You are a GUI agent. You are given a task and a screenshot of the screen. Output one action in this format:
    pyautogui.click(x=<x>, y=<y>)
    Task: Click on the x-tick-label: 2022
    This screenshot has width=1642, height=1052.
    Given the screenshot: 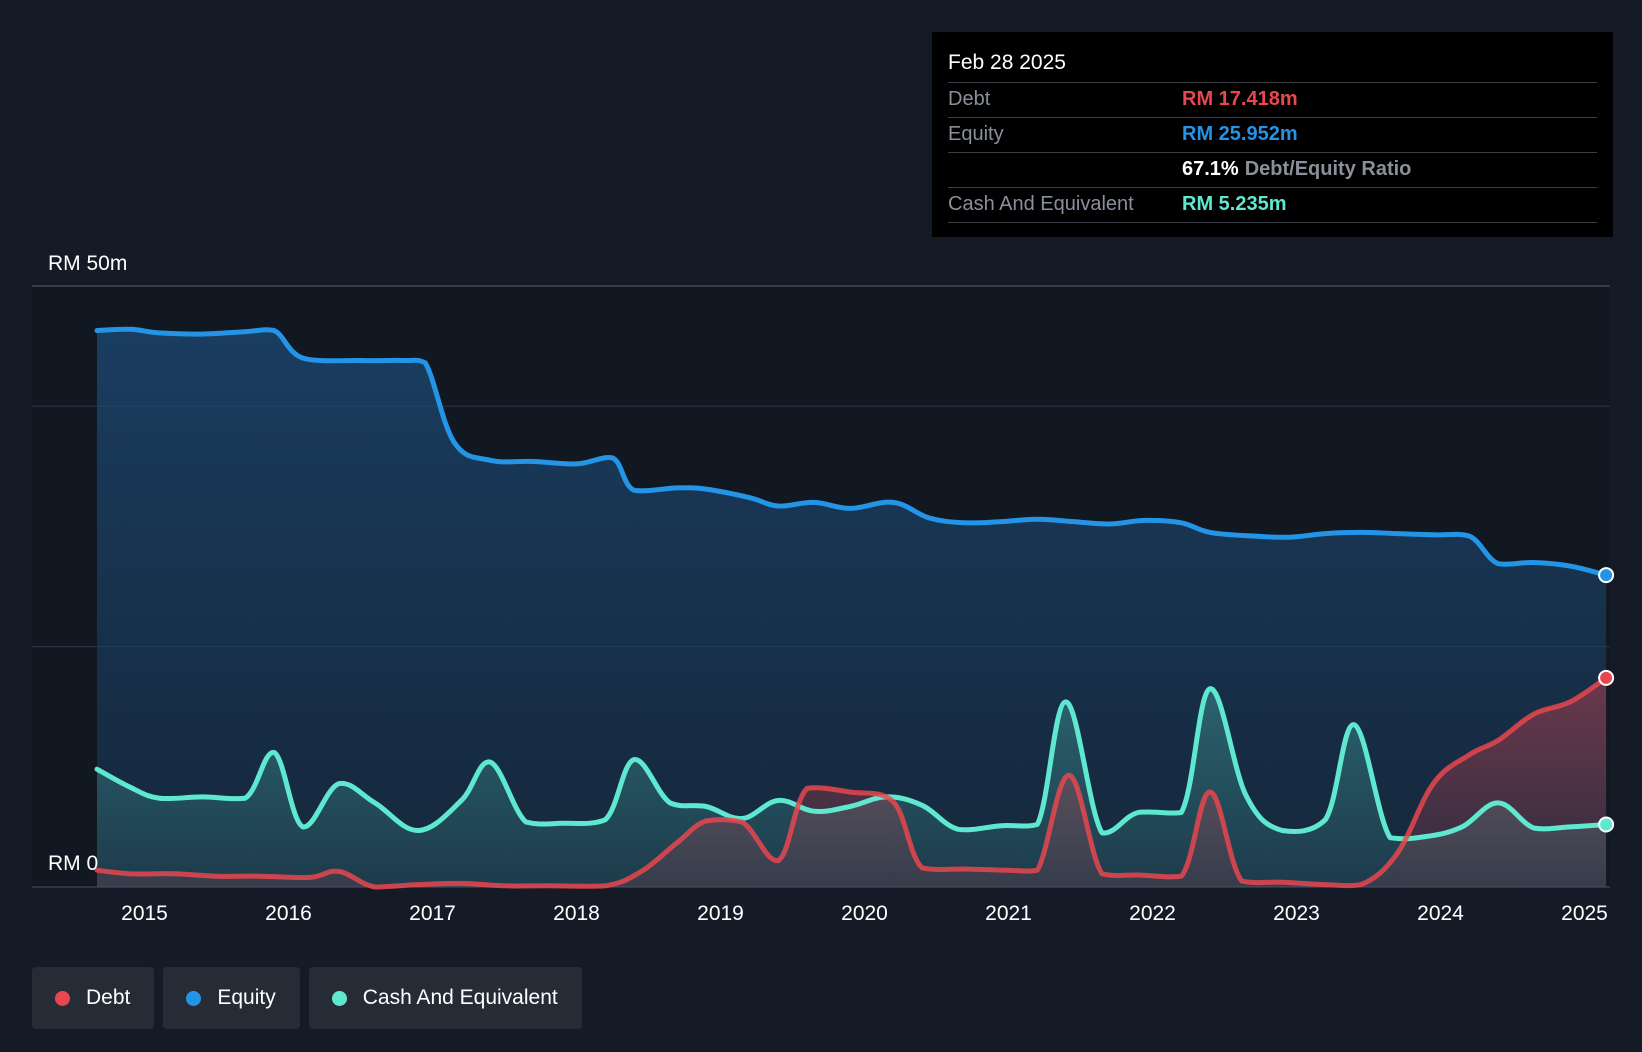 What is the action you would take?
    pyautogui.click(x=1152, y=913)
    